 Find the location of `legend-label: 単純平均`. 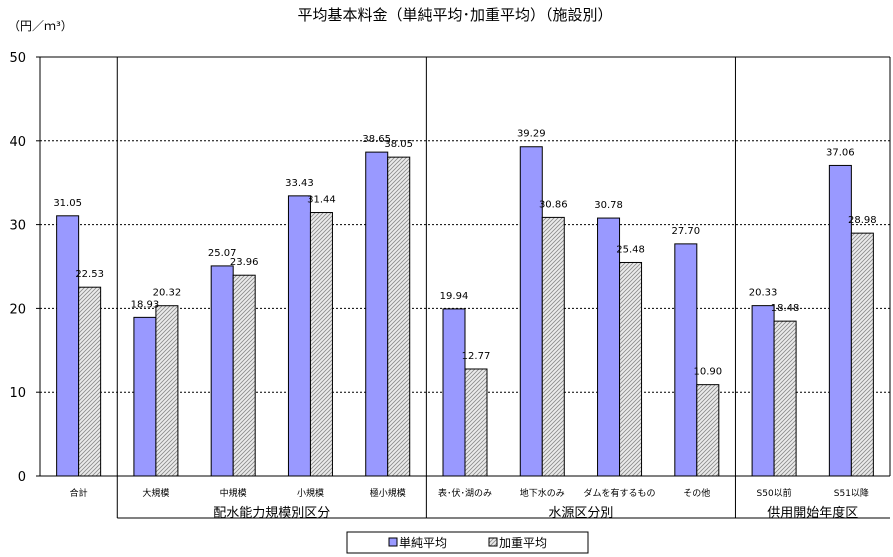

legend-label: 単純平均 is located at coordinates (423, 543).